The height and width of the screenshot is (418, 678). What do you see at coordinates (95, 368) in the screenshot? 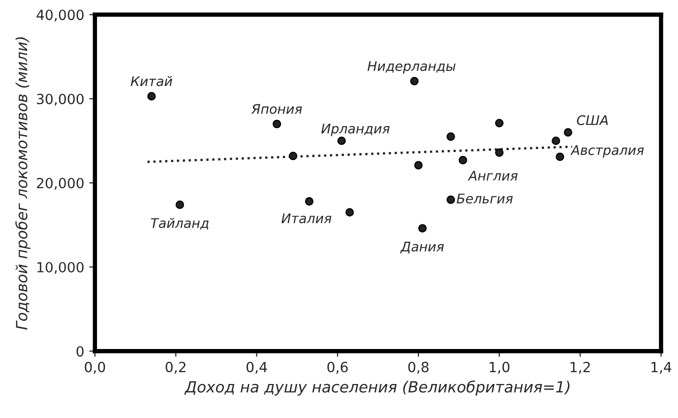
I see `x-tick-label: 0,0` at bounding box center [95, 368].